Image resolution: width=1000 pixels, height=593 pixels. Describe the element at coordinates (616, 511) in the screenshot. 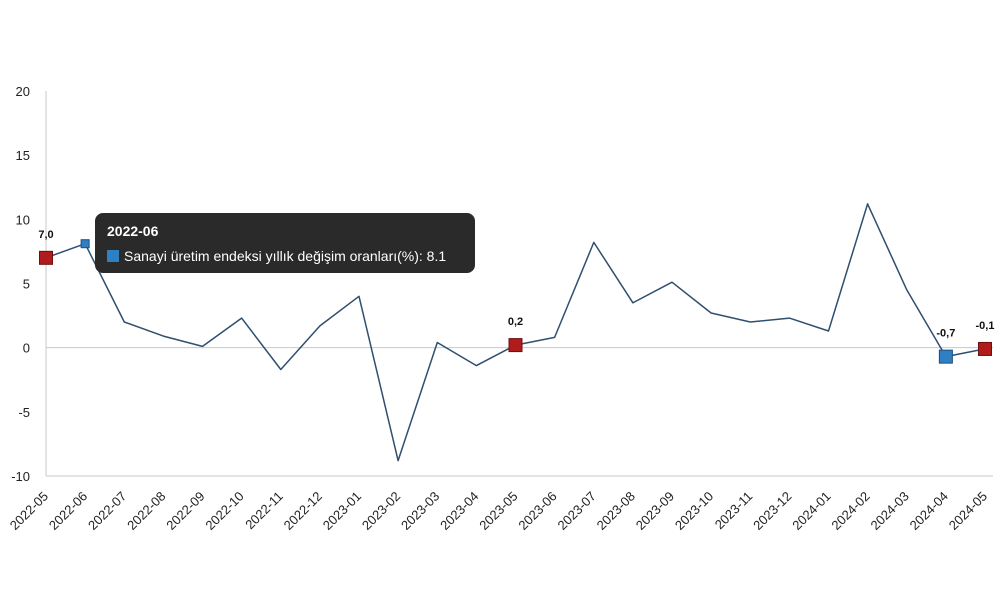

I see `x-tick-label: 2023-08` at that location.